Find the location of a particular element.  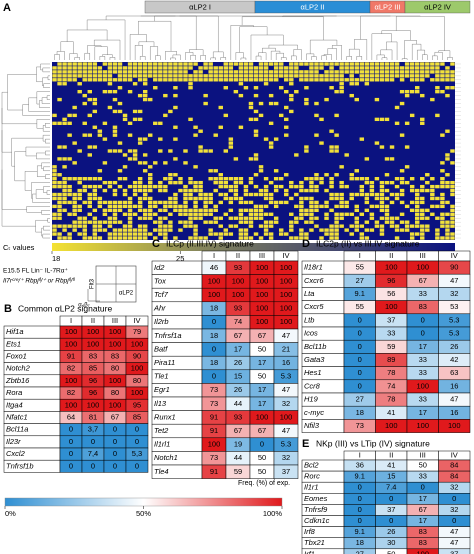

cell-value: 27 is located at coordinates (360, 280).